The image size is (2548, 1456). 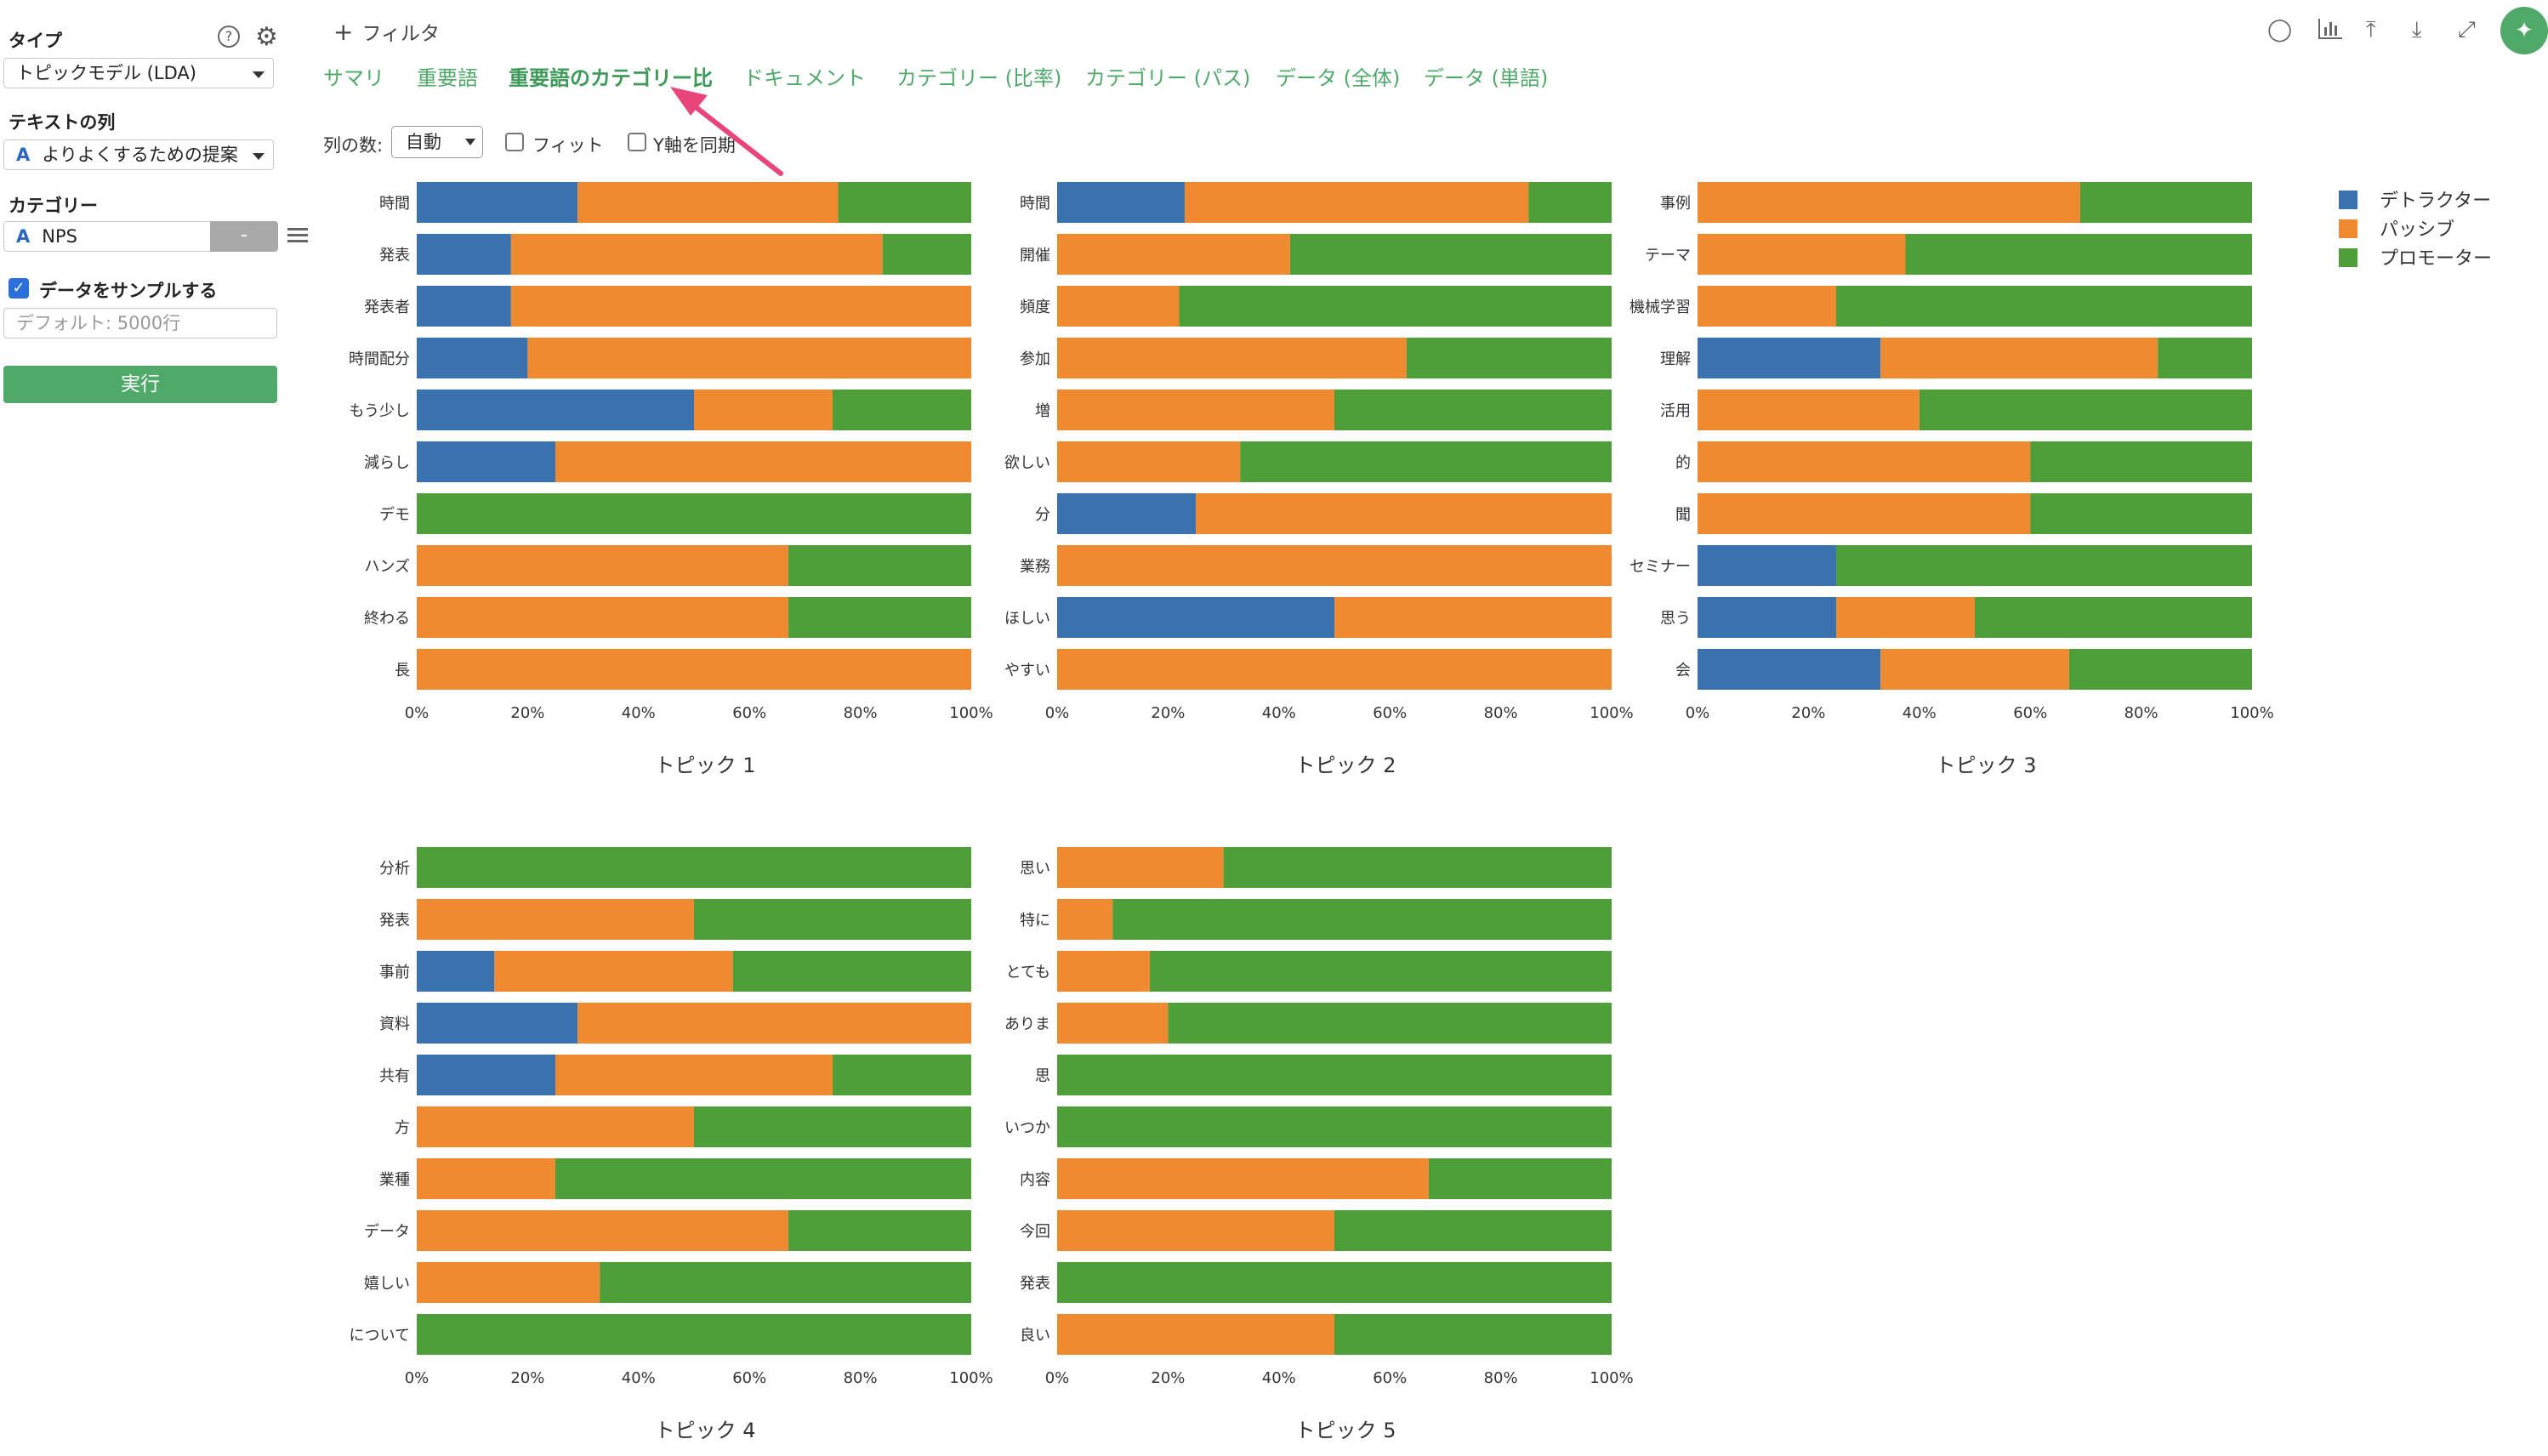 What do you see at coordinates (1035, 869) in the screenshot?
I see `category-label: 思い` at bounding box center [1035, 869].